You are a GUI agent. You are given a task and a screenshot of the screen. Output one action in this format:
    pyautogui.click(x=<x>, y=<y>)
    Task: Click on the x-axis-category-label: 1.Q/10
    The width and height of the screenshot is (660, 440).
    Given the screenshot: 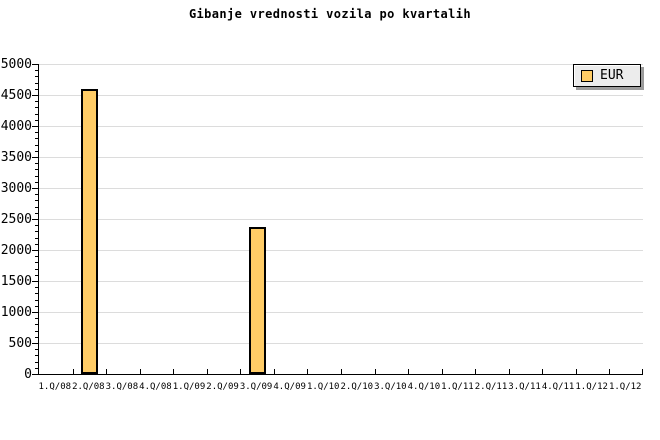 What is the action you would take?
    pyautogui.click(x=323, y=387)
    